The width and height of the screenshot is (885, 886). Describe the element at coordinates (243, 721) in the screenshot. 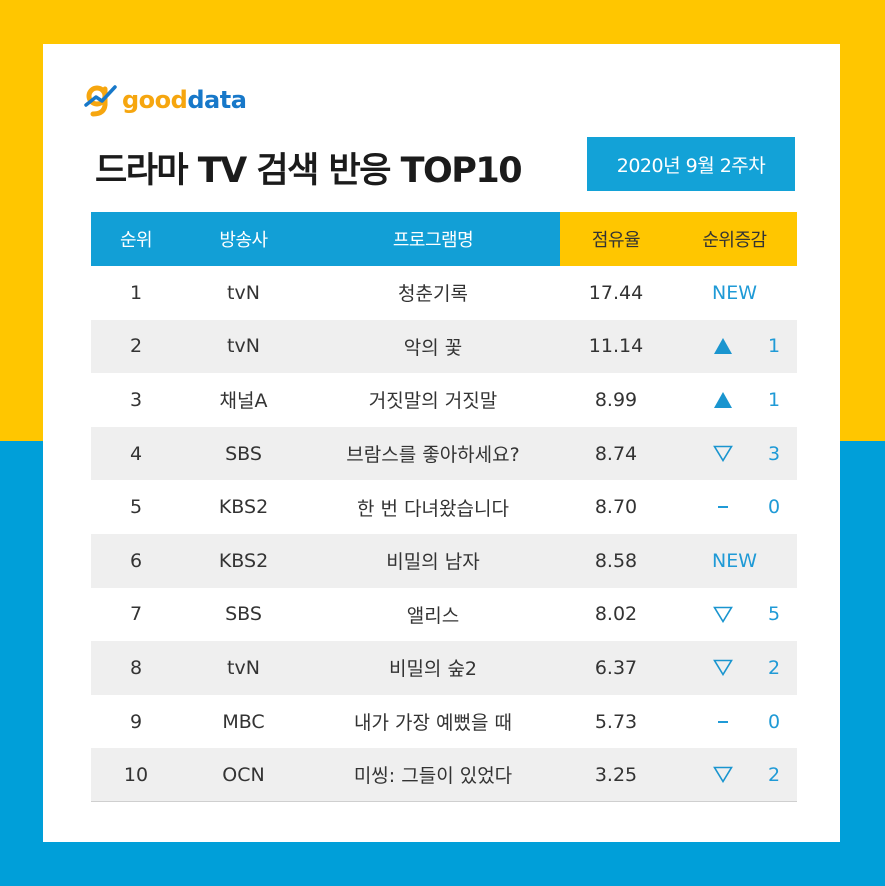

I see `station-cell: MBC` at that location.